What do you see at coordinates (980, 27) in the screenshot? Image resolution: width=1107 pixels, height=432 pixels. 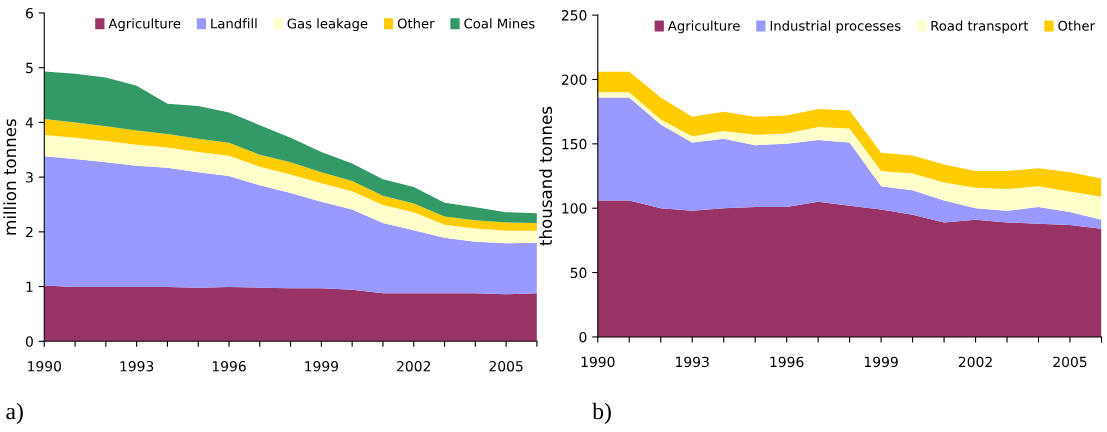 I see `legend-label: Road transport` at bounding box center [980, 27].